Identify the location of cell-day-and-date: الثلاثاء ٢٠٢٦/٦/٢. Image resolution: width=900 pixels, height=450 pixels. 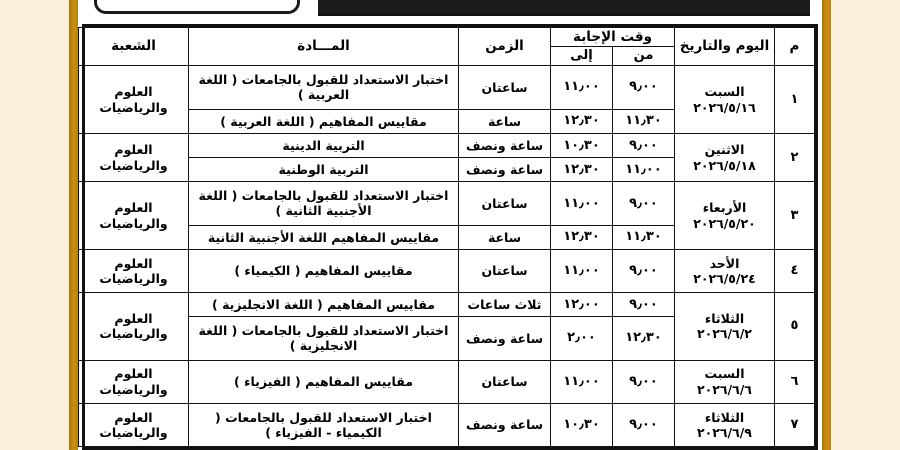
(724, 326).